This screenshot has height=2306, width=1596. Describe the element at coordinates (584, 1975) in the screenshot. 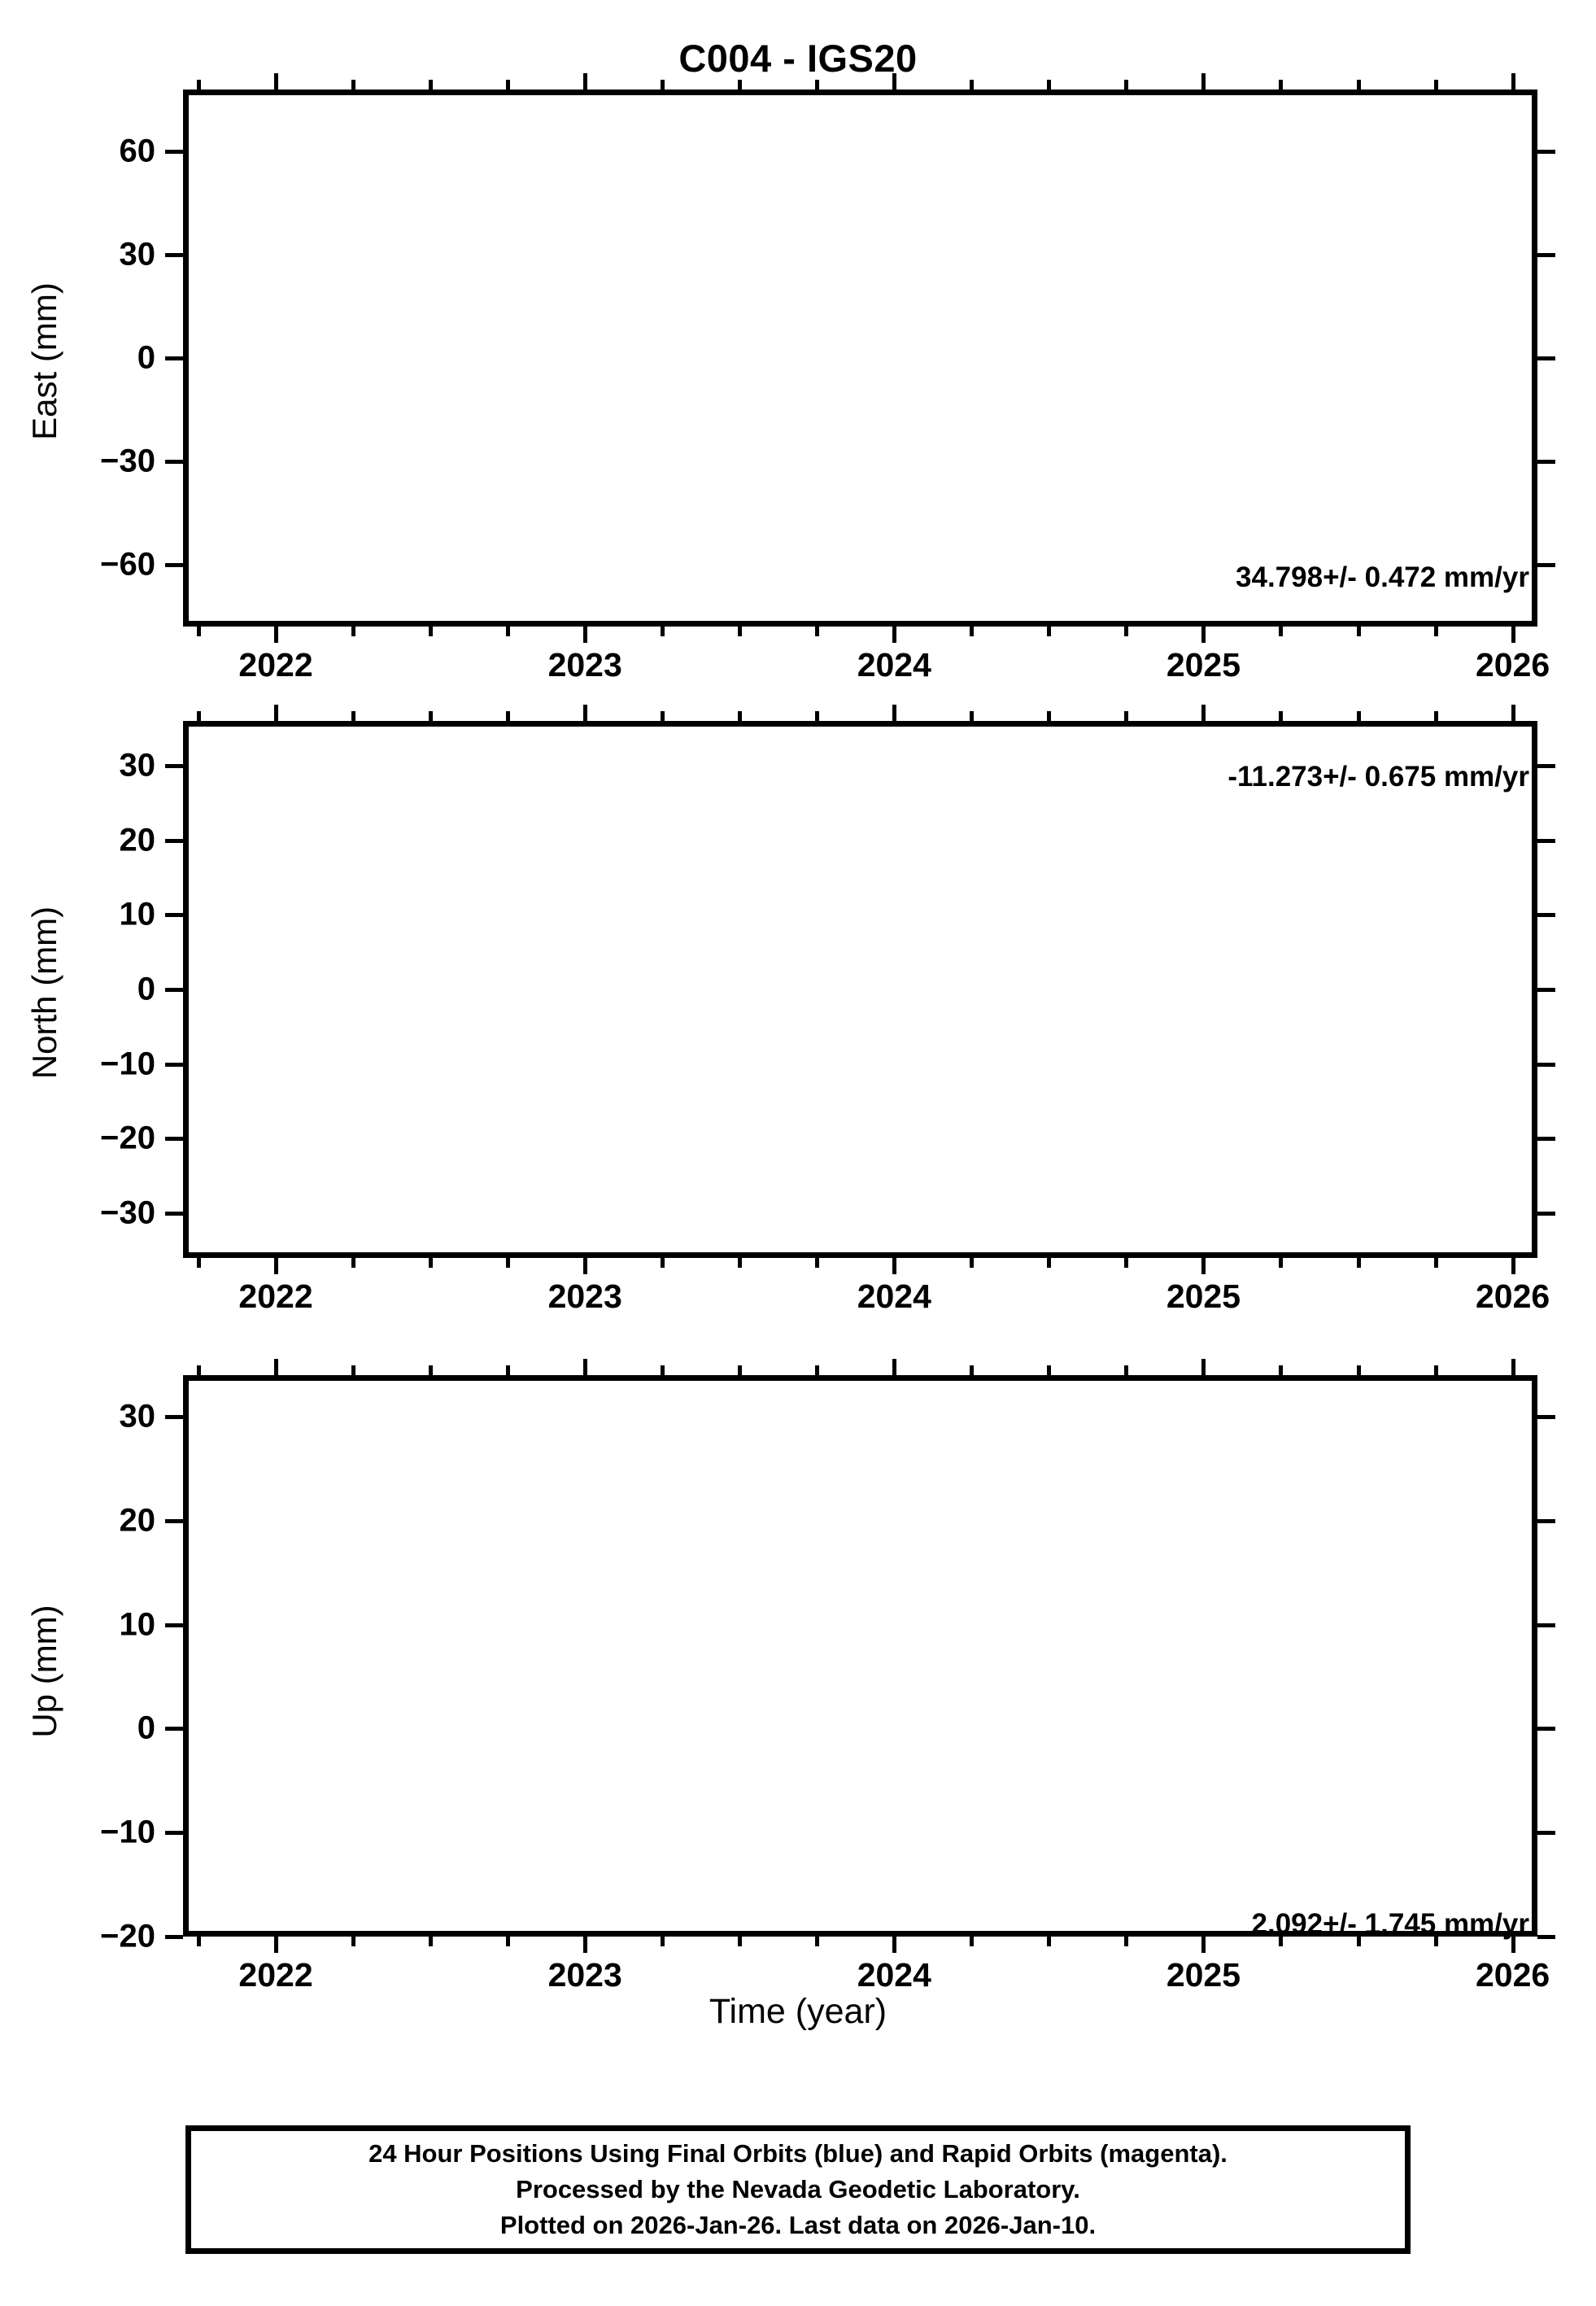

I see `up-xtick-label: 2023` at that location.